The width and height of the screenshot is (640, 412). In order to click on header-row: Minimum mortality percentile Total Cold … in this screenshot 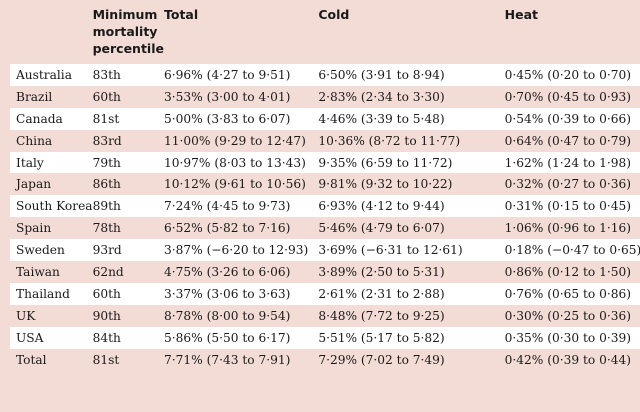, I will do `click(325, 35)`.